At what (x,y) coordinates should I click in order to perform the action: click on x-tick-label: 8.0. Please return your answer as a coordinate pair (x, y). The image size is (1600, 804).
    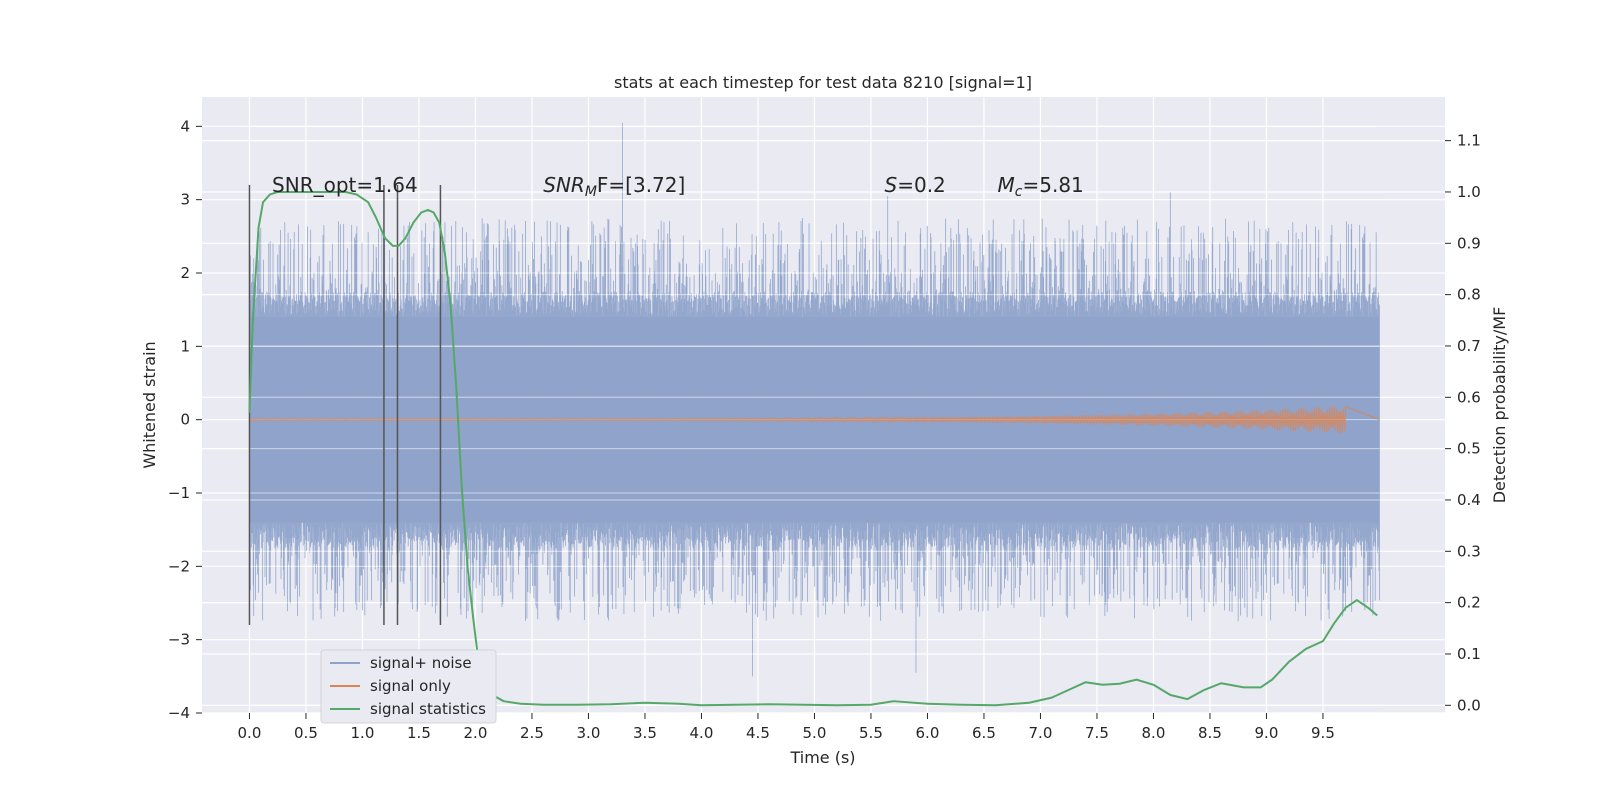
    Looking at the image, I should click on (1154, 733).